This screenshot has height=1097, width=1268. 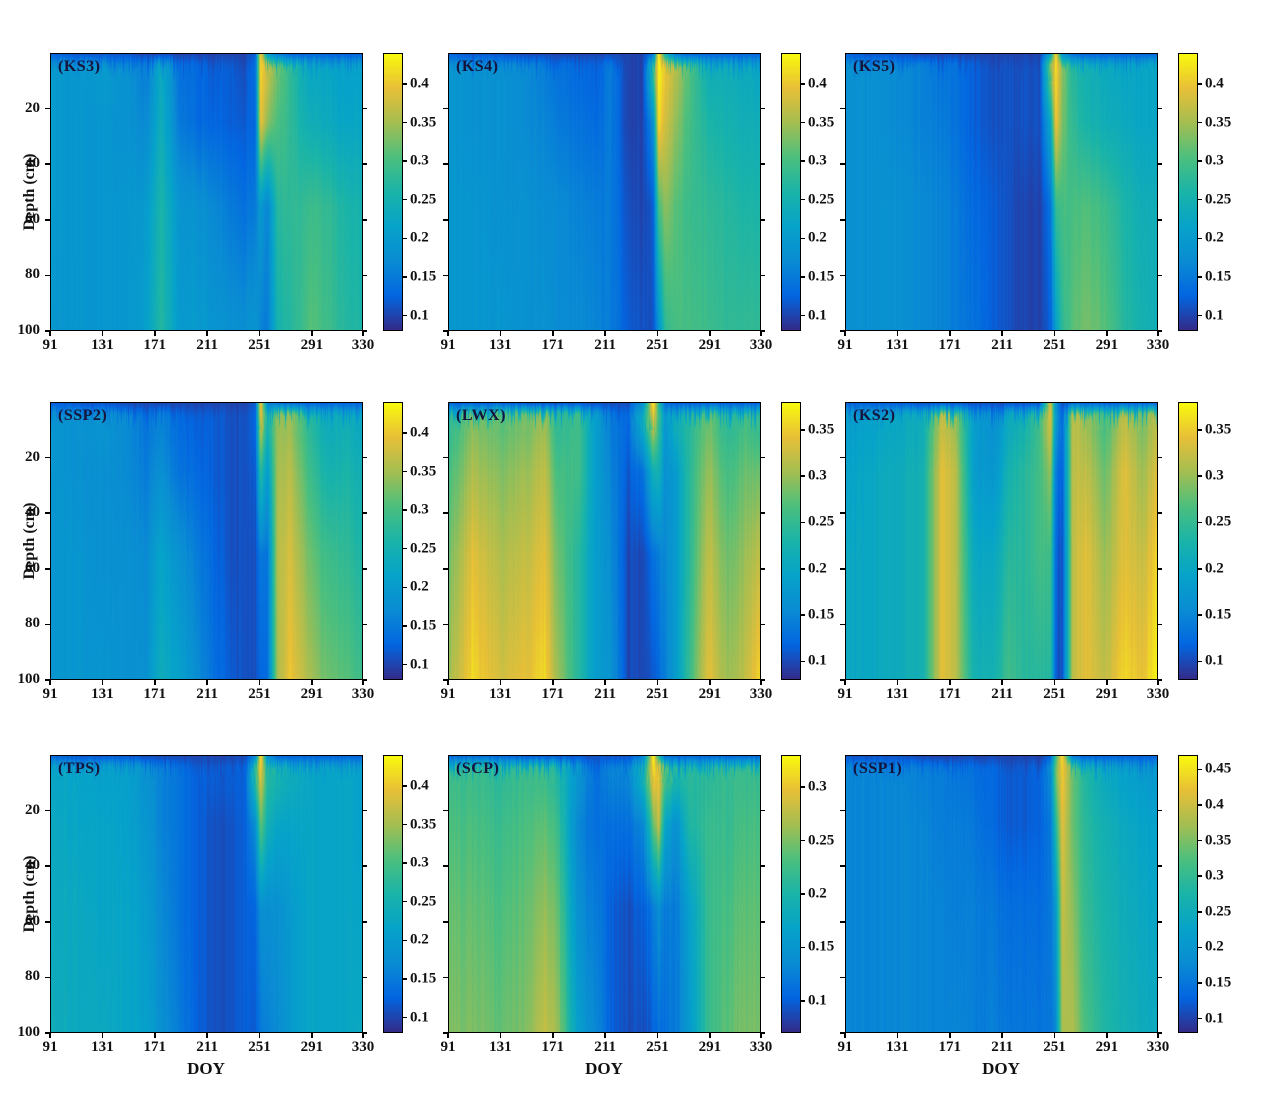 I want to click on panel-tag: (SCP), so click(x=478, y=768).